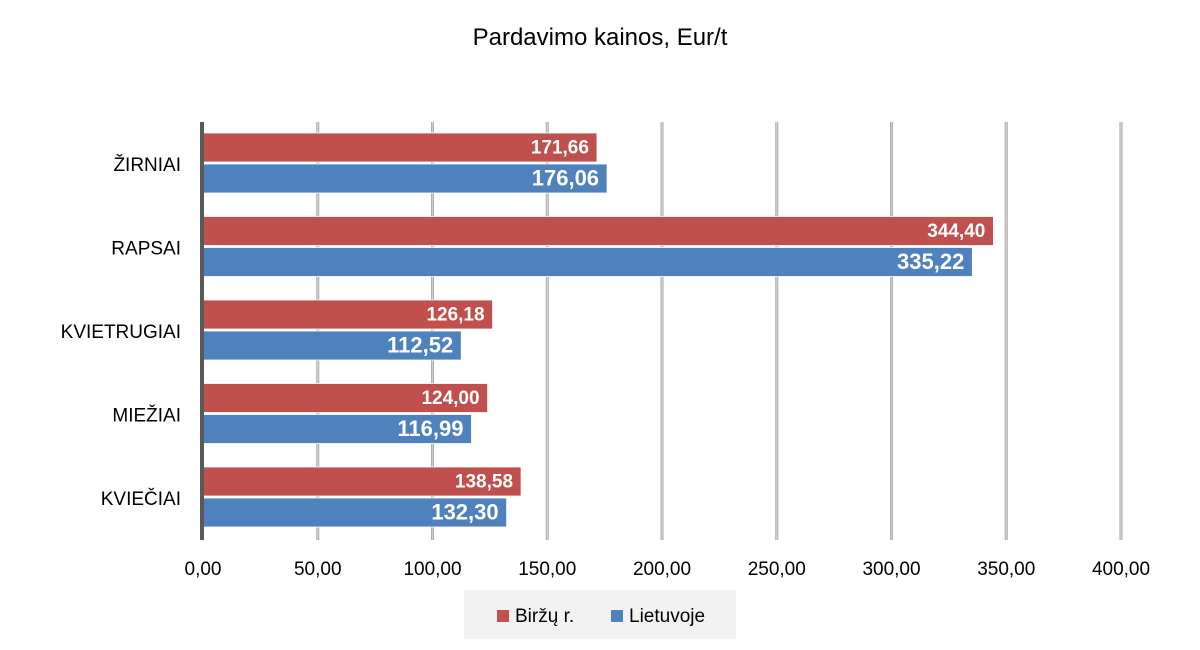  I want to click on data-label: 171,66, so click(560, 148).